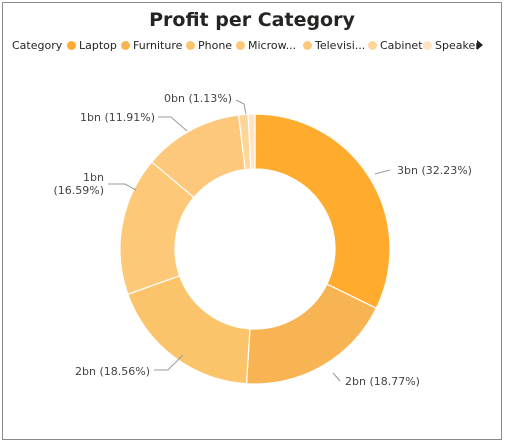 The width and height of the screenshot is (508, 448). Describe the element at coordinates (480, 45) in the screenshot. I see `chevron-right-icon` at that location.